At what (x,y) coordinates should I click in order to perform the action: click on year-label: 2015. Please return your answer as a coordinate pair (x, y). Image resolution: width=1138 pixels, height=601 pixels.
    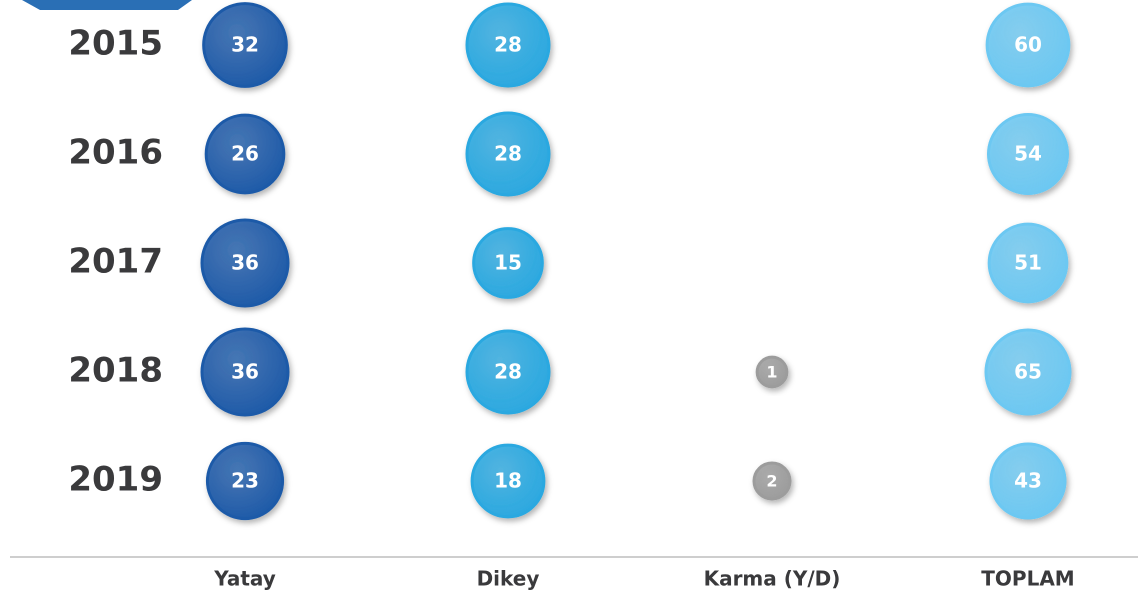
    Looking at the image, I should click on (115, 44).